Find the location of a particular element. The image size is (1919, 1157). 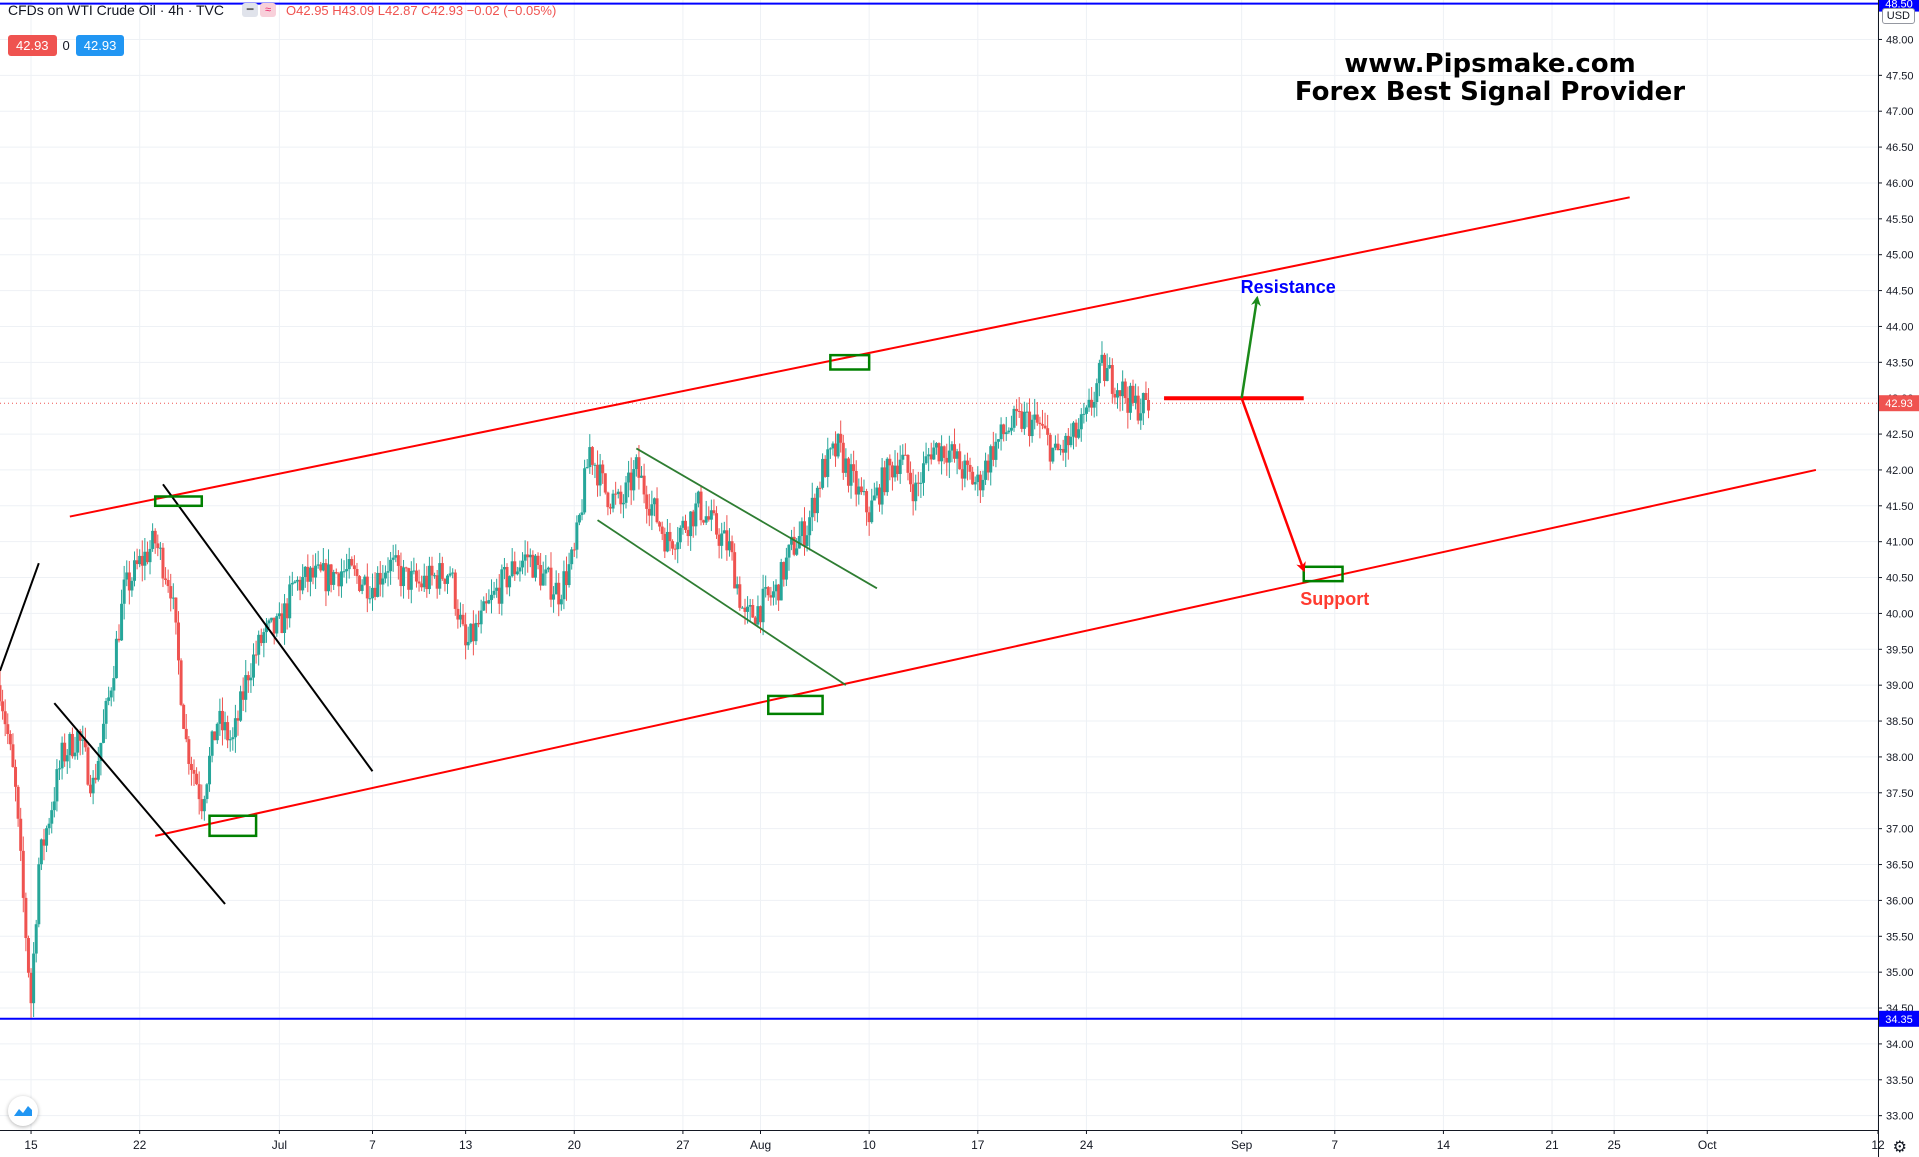

sell-button: 42.93 is located at coordinates (32, 45).